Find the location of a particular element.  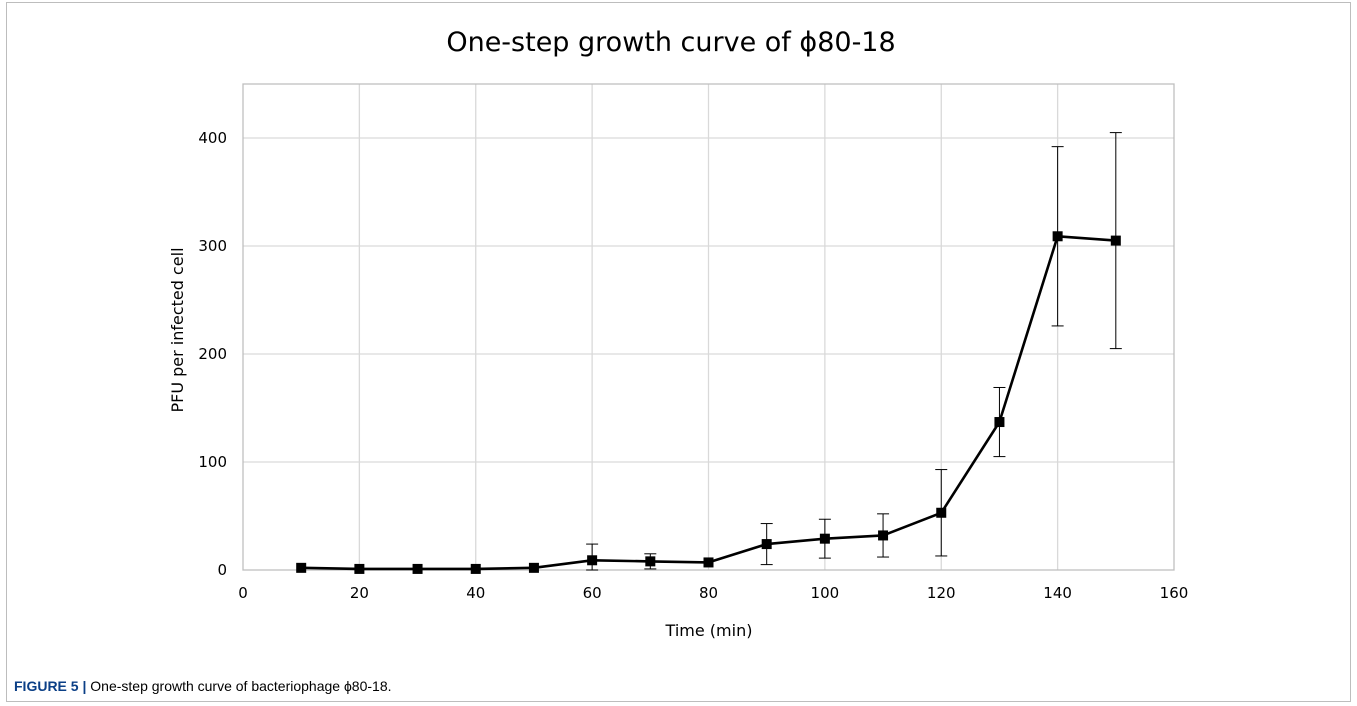

x-tick-label-8: 160 is located at coordinates (1174, 593).